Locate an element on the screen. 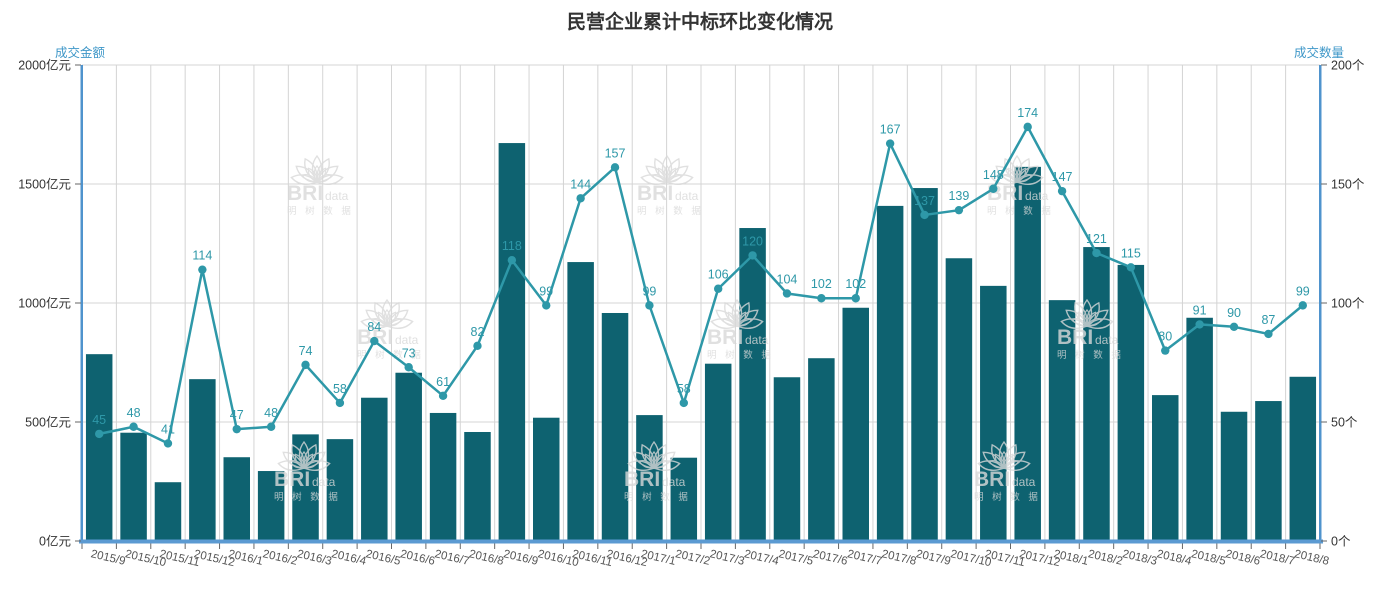  point-2015/10 is located at coordinates (133, 426).